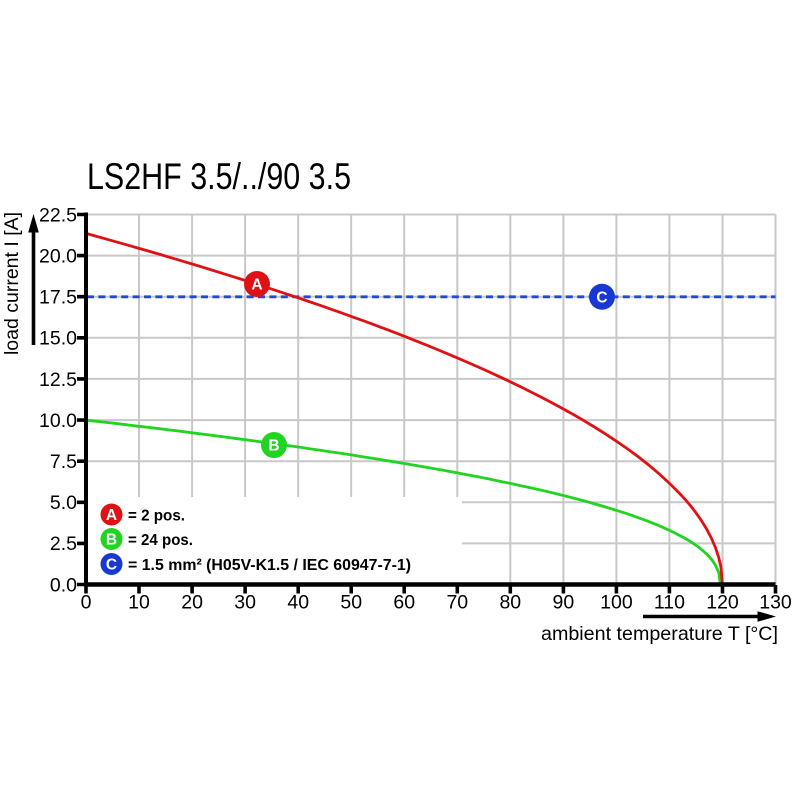 The height and width of the screenshot is (800, 800). Describe the element at coordinates (156, 515) in the screenshot. I see `svg-text: = 2 pos.` at that location.